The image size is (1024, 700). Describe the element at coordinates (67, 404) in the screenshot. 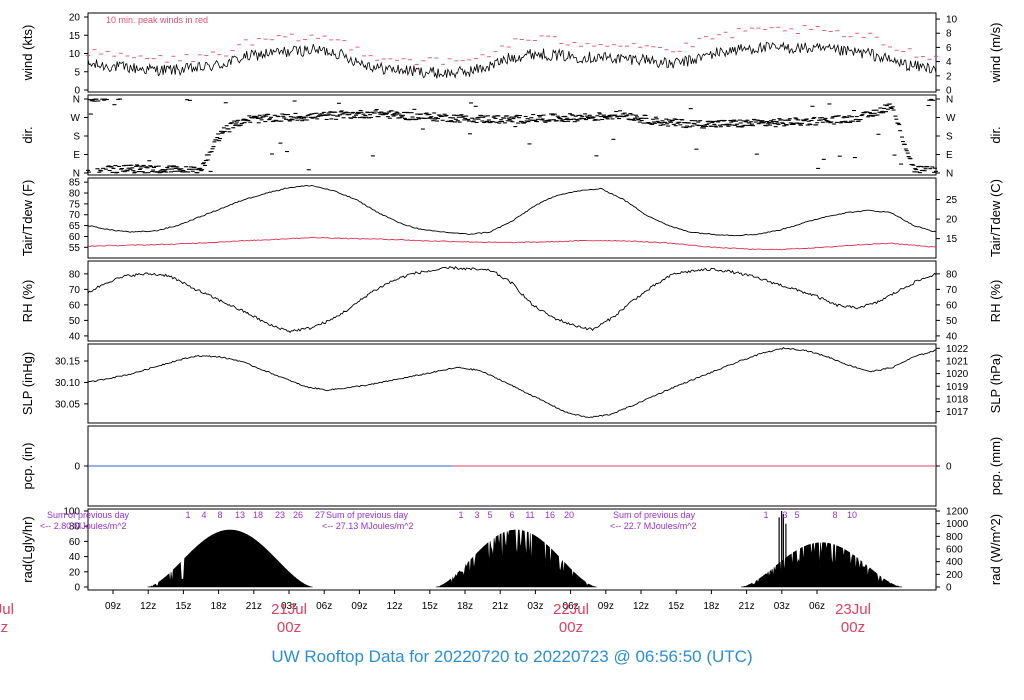

I see `ytick-label-left-slp: 30.05` at that location.